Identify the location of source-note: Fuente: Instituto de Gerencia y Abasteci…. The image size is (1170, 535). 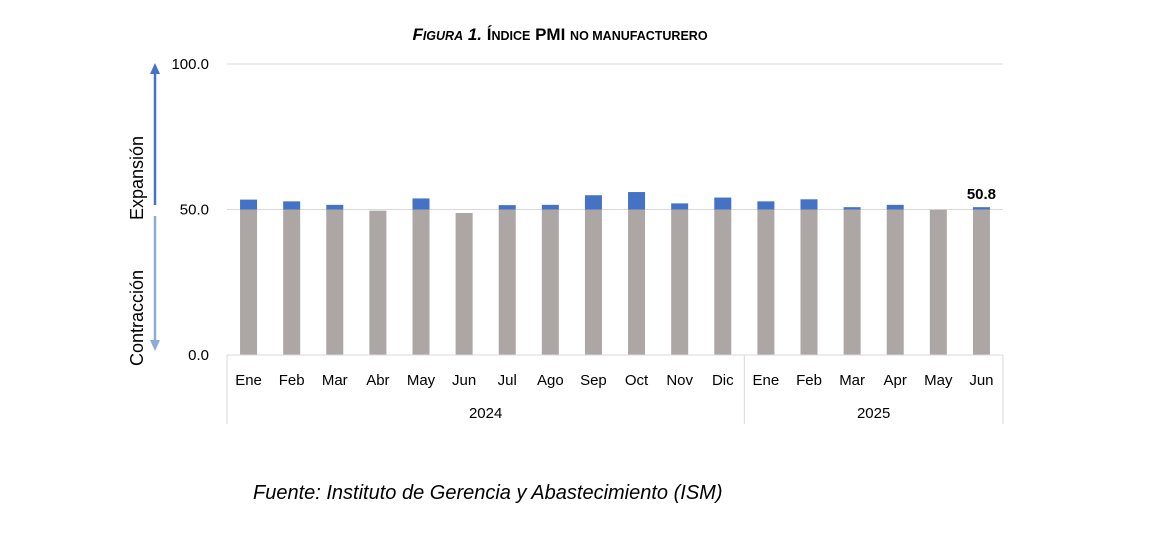
(488, 493).